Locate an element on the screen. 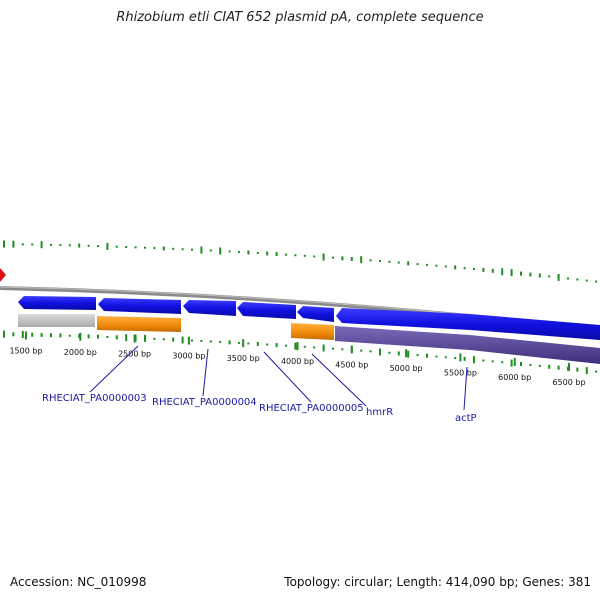  forward-strand-track is located at coordinates (309, 318).